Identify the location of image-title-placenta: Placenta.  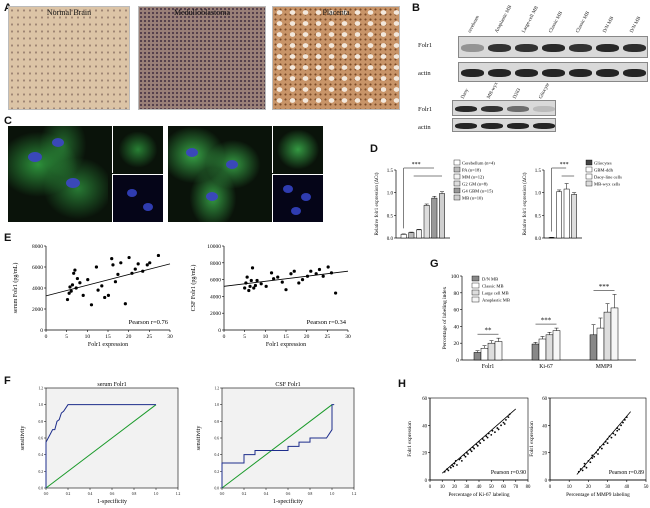
(336, 12).